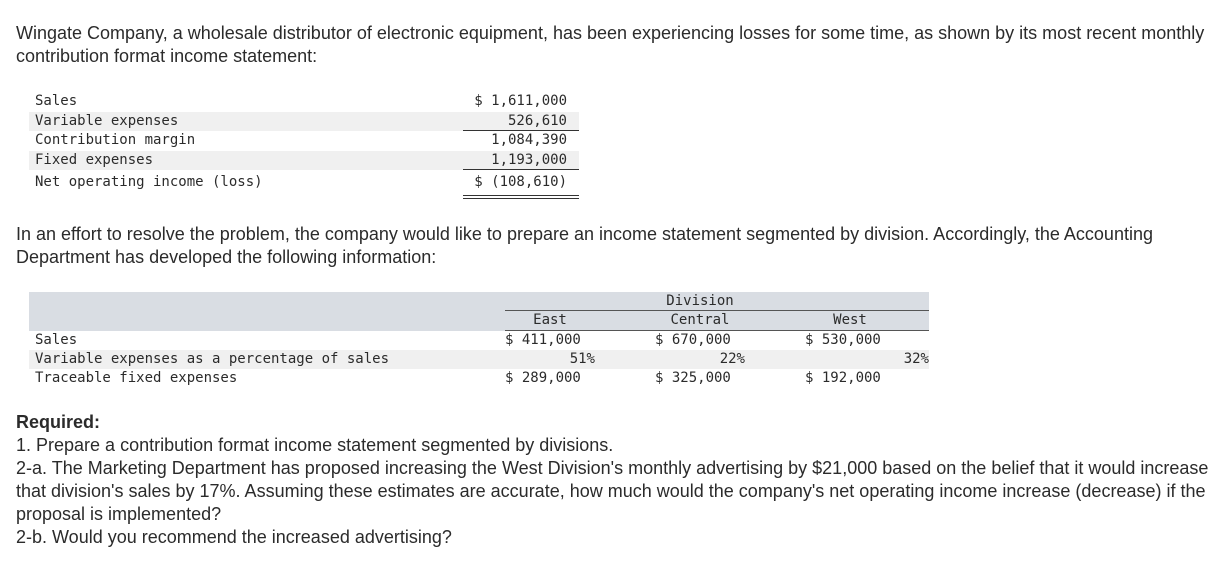  What do you see at coordinates (304, 160) in the screenshot?
I see `statement-row-fixed-expenses: Fixed expenses 1,193,000` at bounding box center [304, 160].